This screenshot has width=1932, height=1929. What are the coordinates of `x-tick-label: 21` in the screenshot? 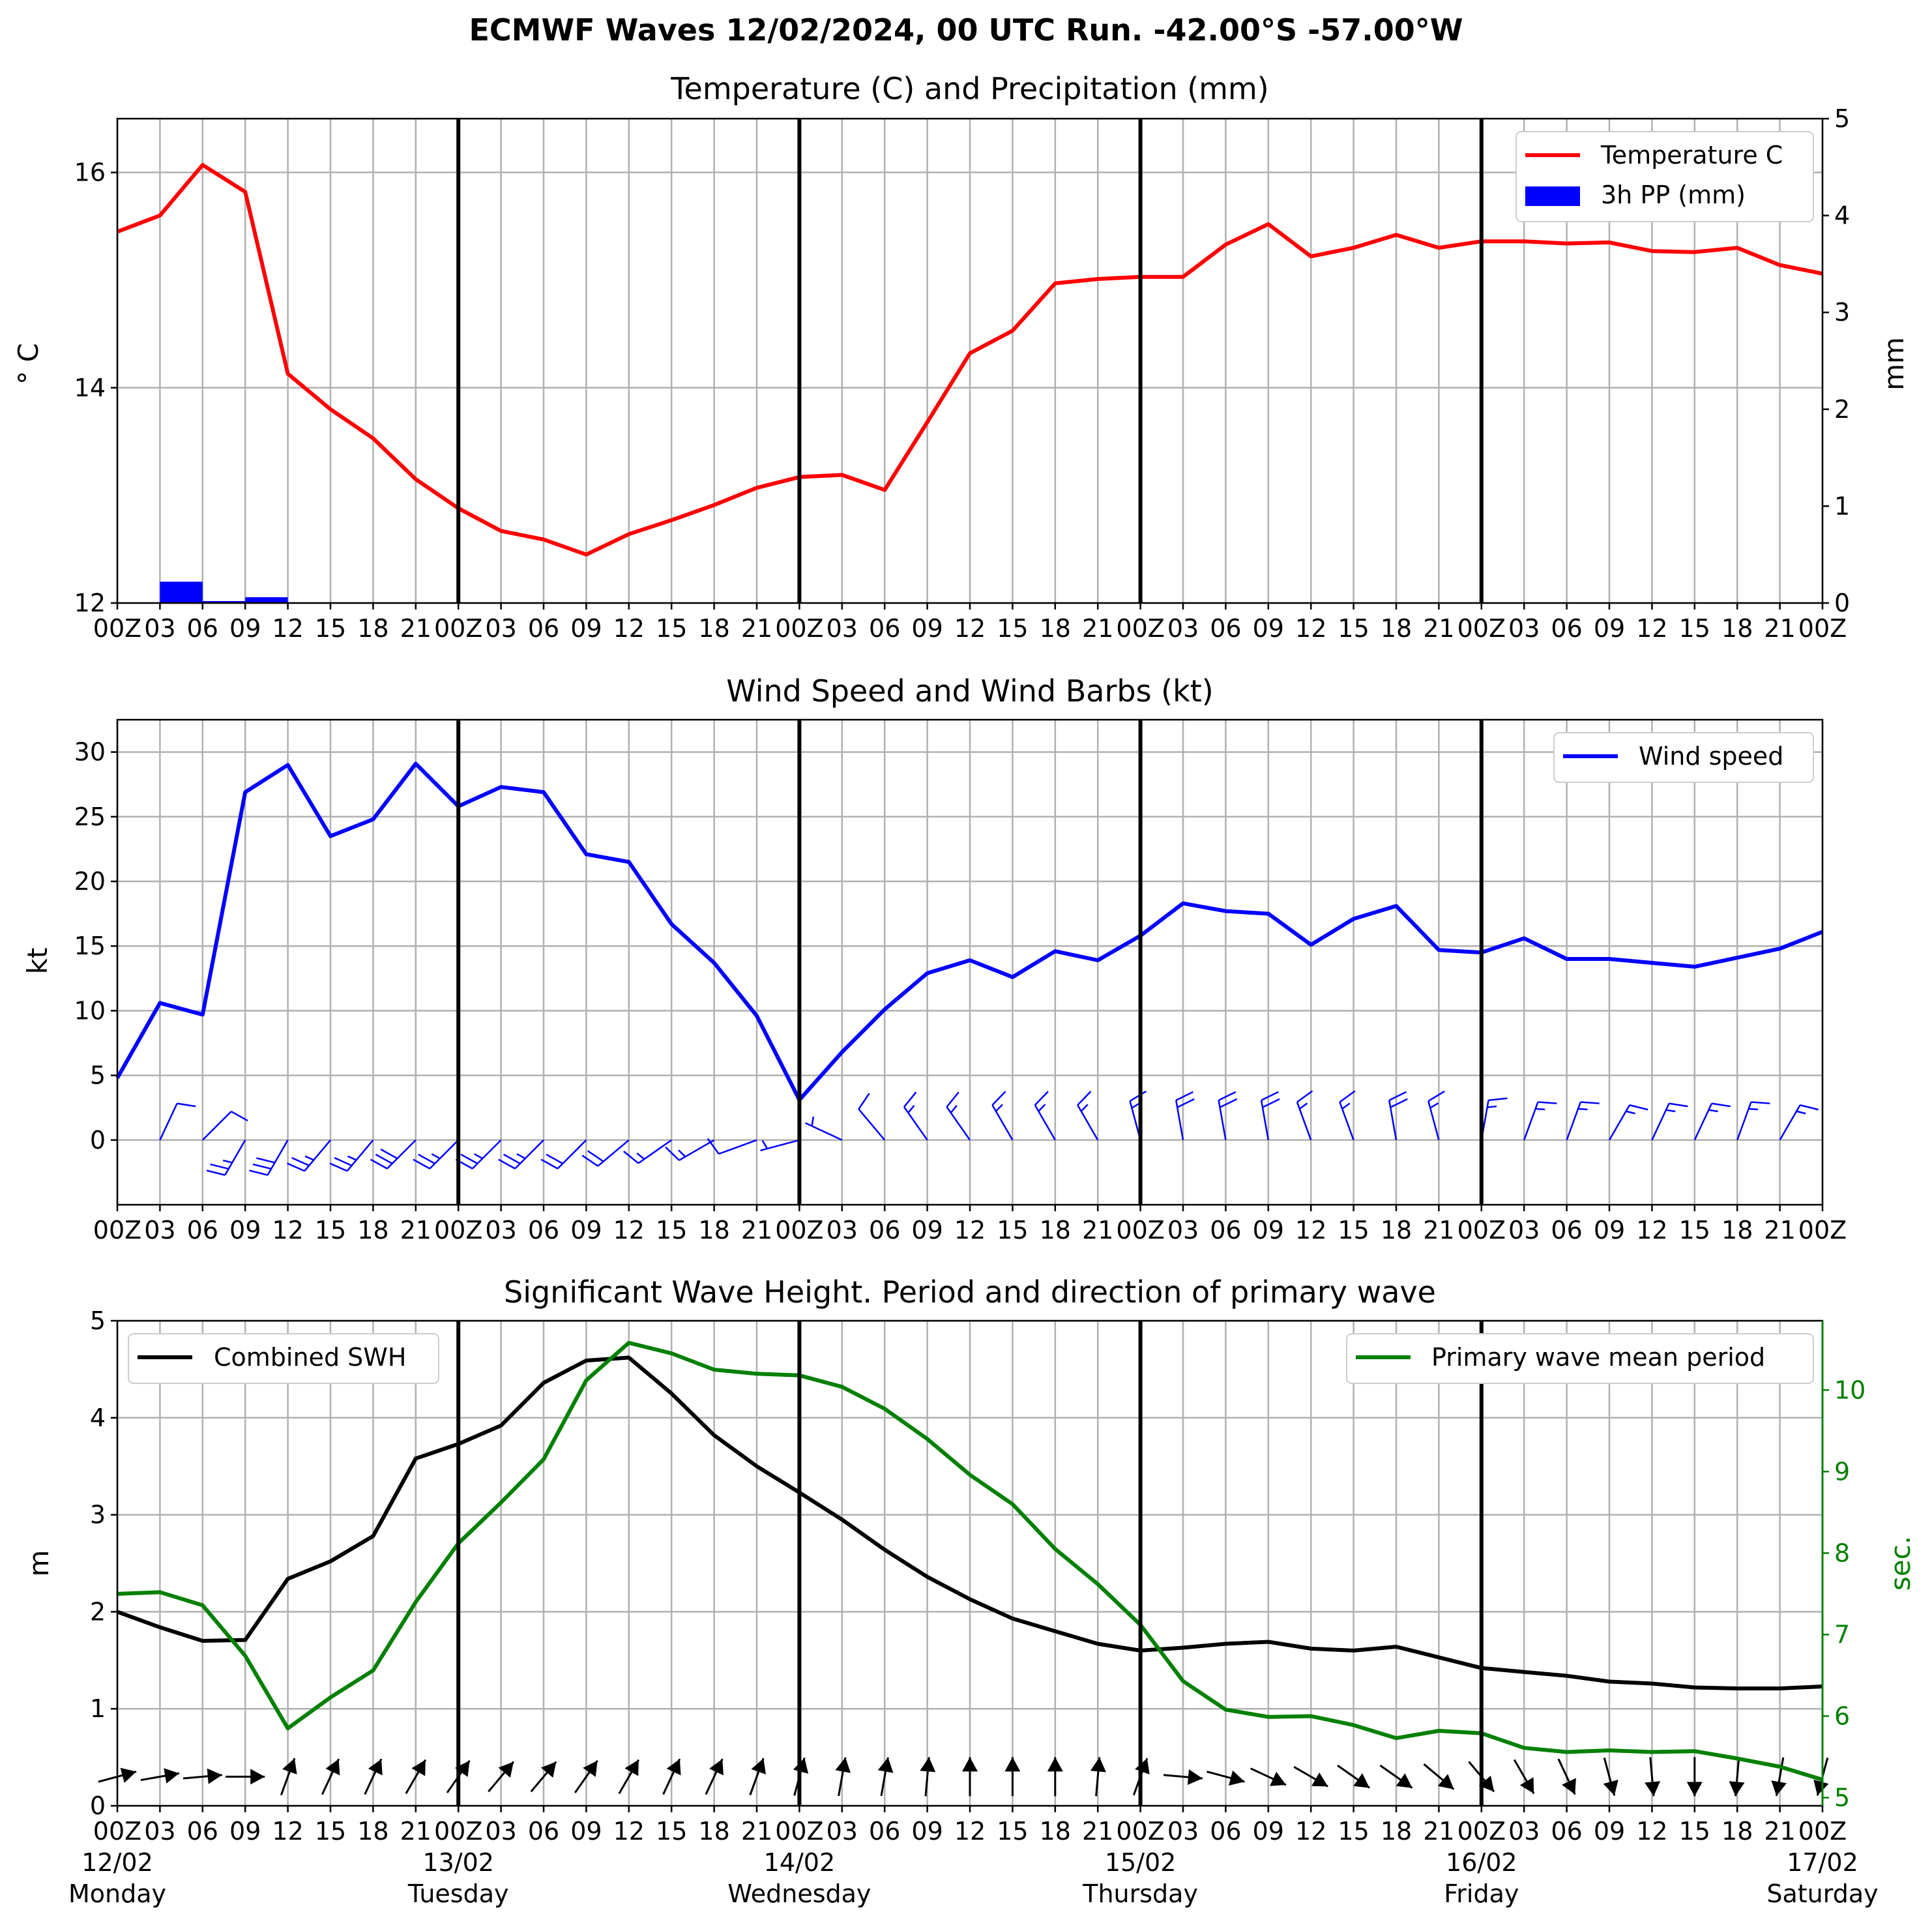 It's located at (756, 1230).